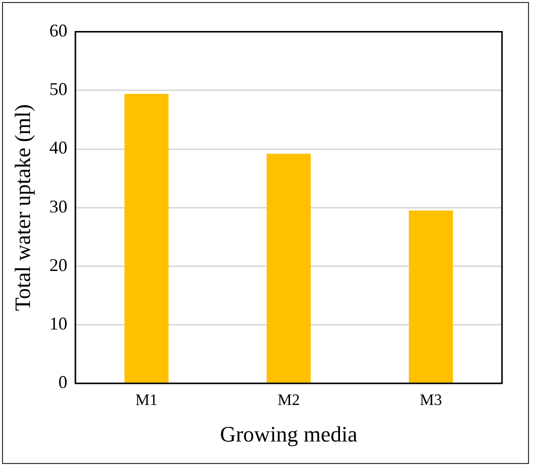 The image size is (535, 470). Describe the element at coordinates (58, 324) in the screenshot. I see `y-tick-label: 10` at that location.